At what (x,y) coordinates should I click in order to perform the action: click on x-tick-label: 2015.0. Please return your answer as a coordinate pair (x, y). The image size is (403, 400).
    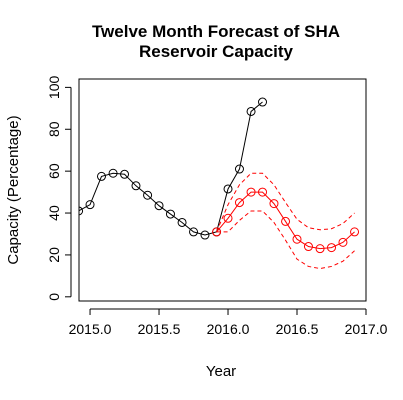
    Looking at the image, I should click on (90, 329).